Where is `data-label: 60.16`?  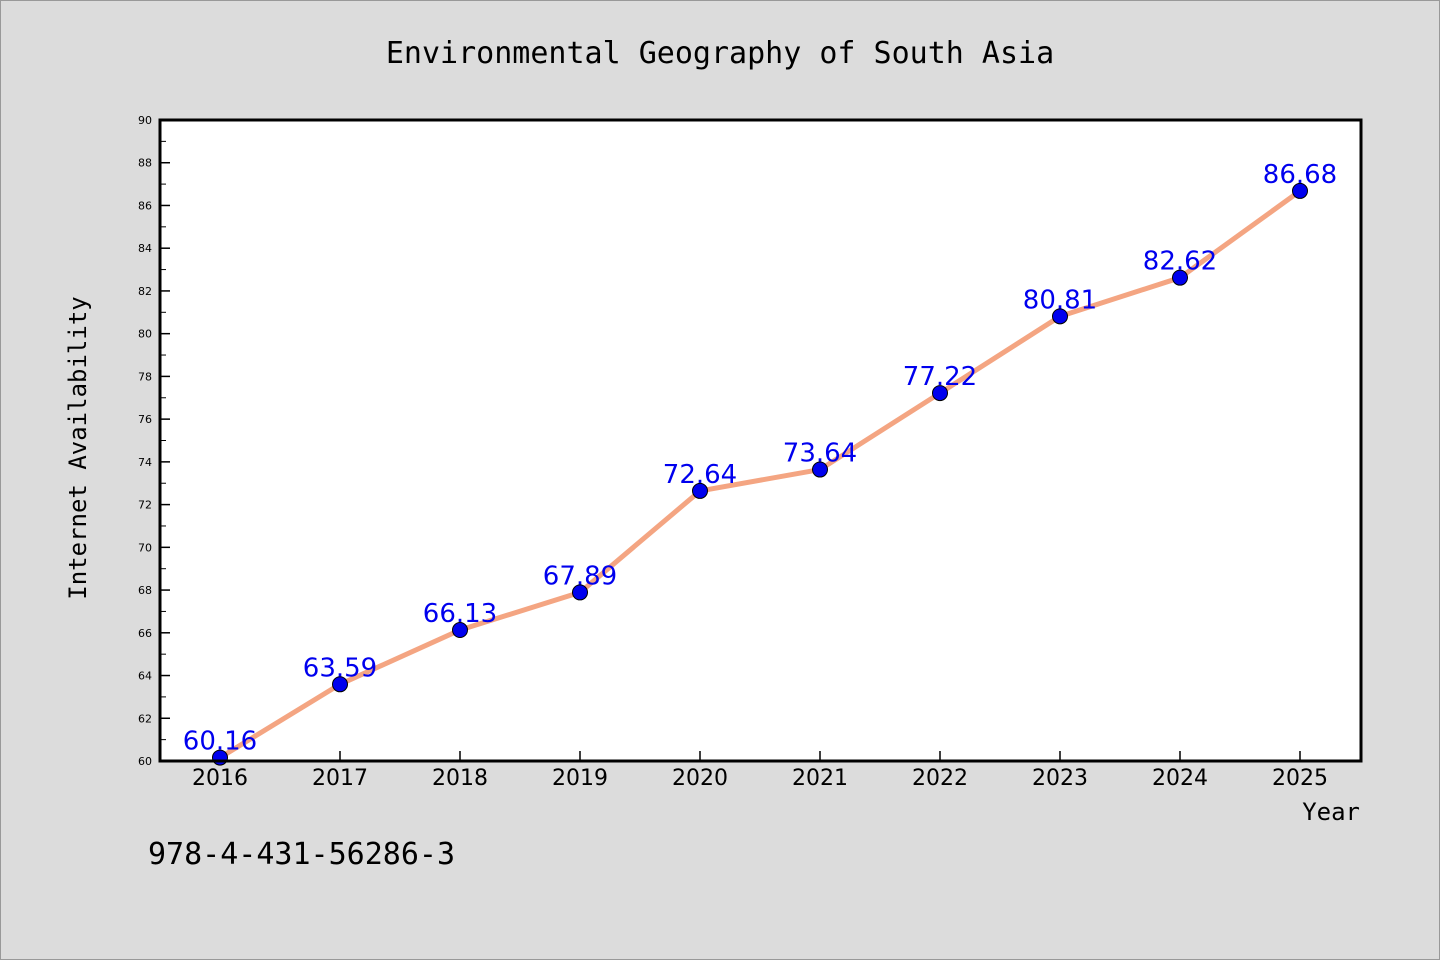 data-label: 60.16 is located at coordinates (220, 742).